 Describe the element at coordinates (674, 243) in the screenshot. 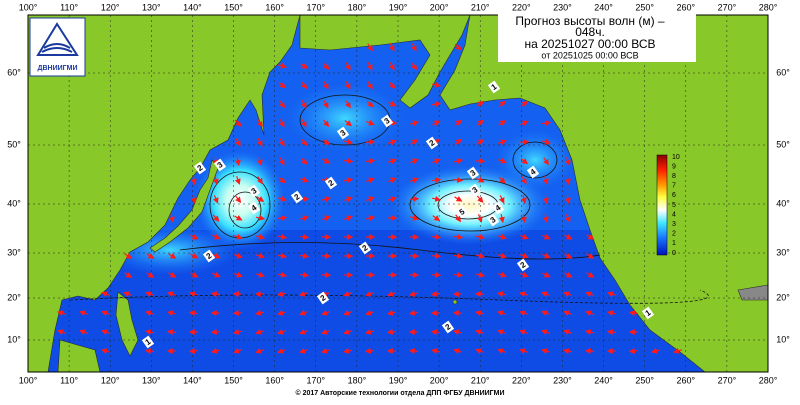

I see `colorbar-label: 1` at that location.